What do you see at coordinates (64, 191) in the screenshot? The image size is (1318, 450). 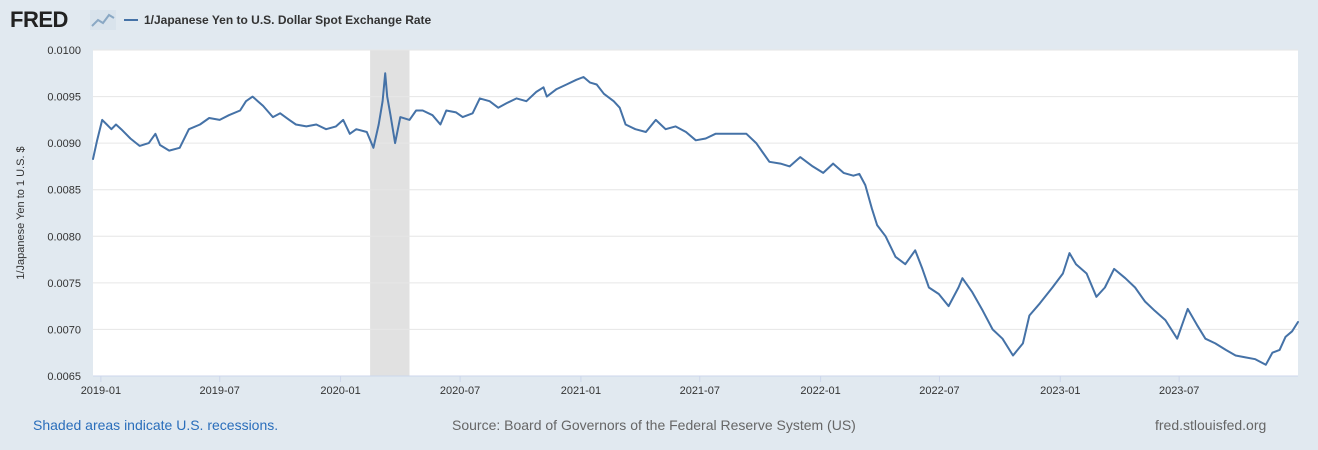 I see `y-tick-label: 0.0085` at bounding box center [64, 191].